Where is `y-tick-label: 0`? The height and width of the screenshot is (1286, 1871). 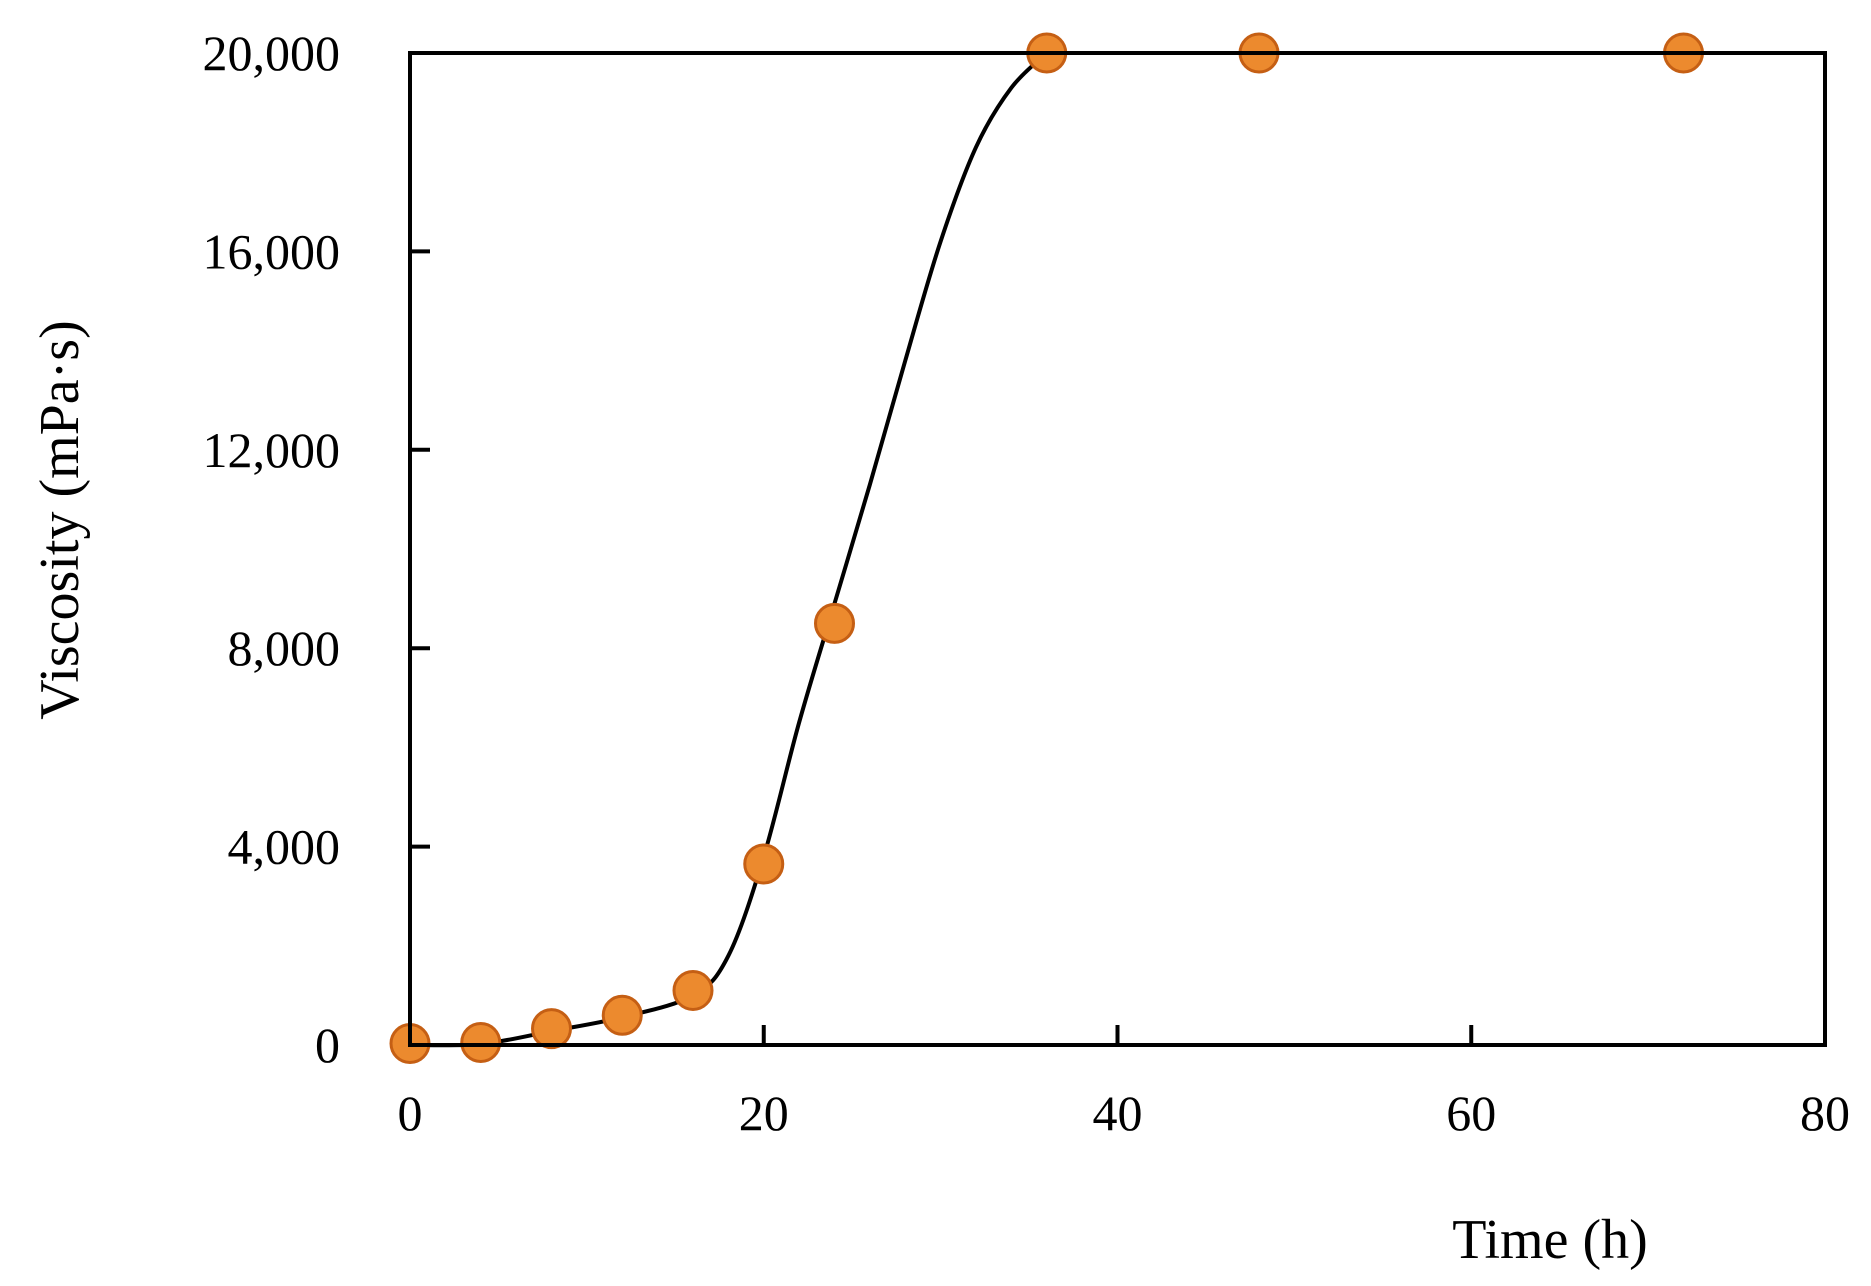
y-tick-label: 0 is located at coordinates (327, 1045).